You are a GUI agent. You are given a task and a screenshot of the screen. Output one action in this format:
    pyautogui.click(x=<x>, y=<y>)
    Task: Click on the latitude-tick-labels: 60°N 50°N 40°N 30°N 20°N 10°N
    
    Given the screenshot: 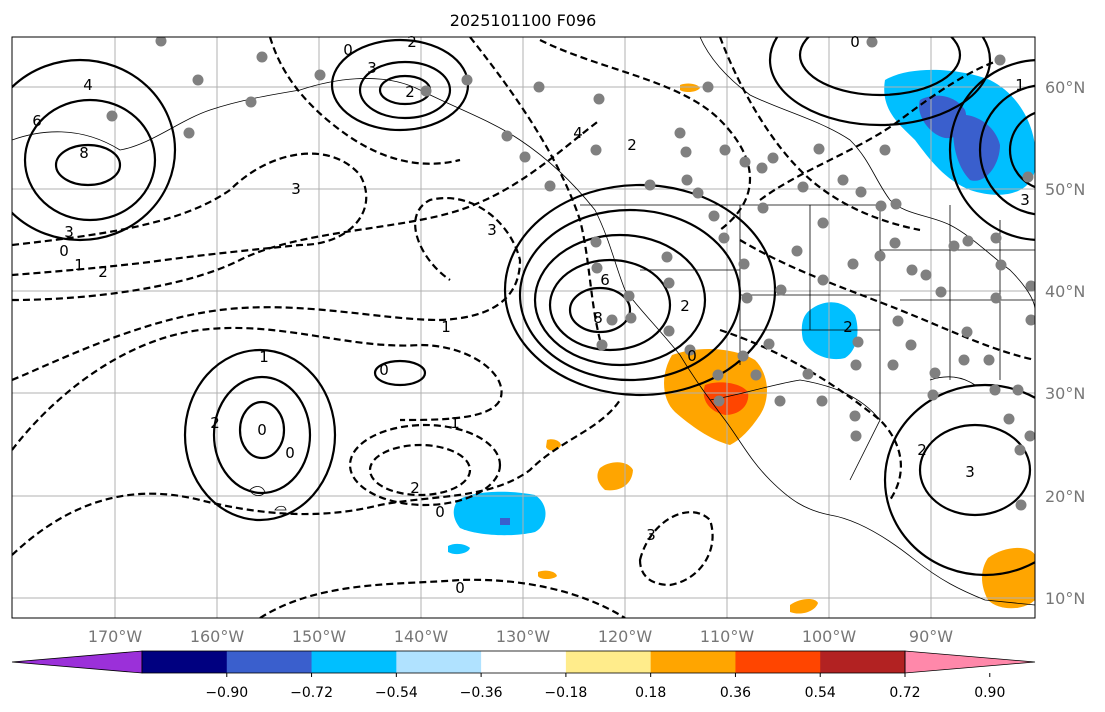 What is the action you would take?
    pyautogui.click(x=1065, y=343)
    